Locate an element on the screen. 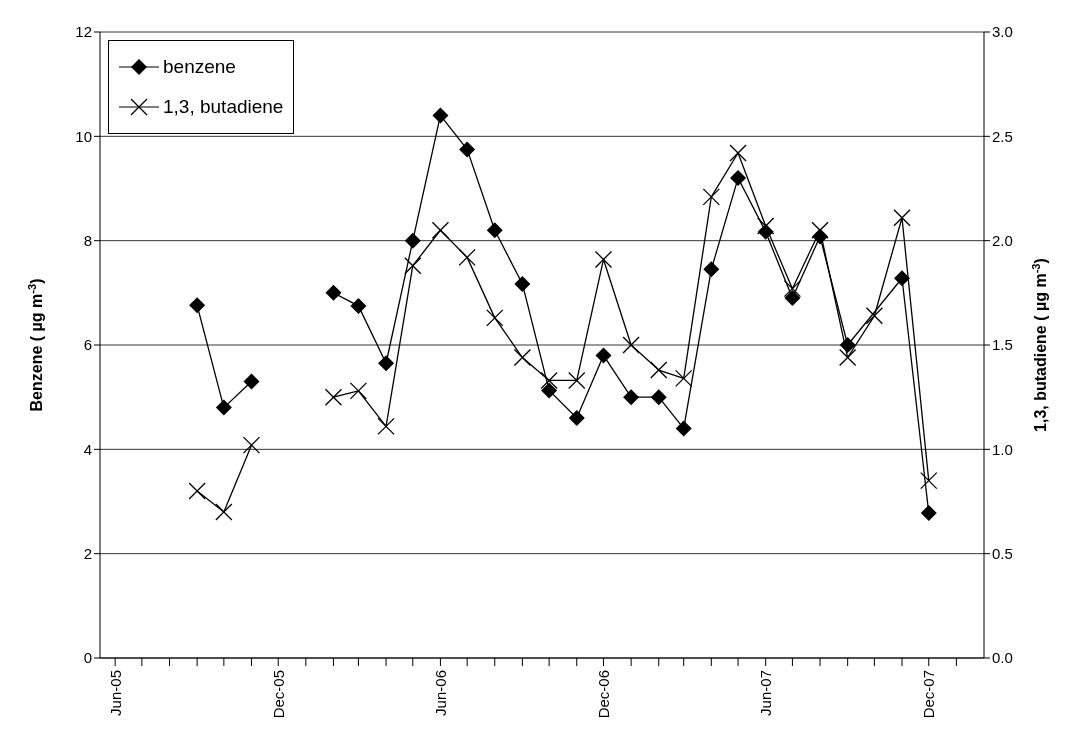 This screenshot has height=736, width=1084. y2-tick-label: 1.5 is located at coordinates (1002, 345).